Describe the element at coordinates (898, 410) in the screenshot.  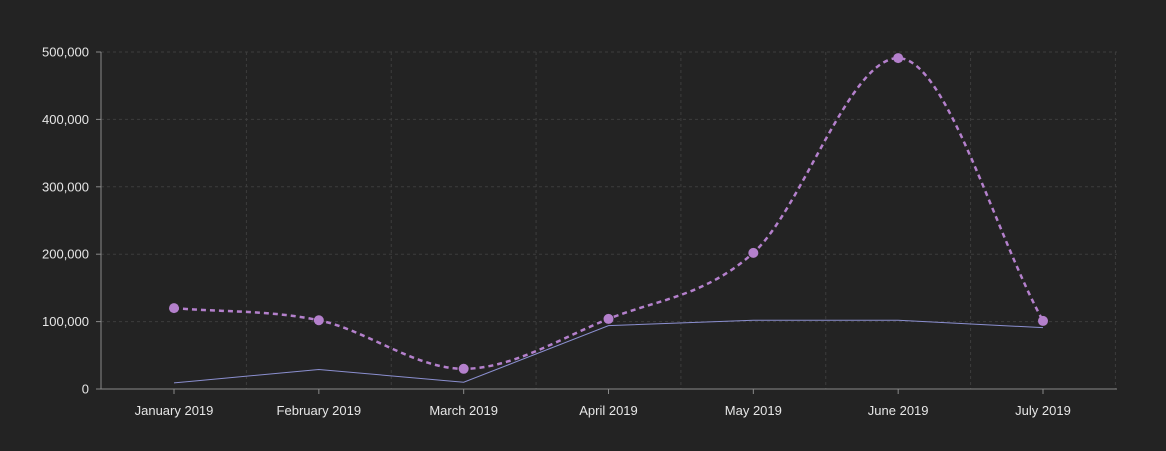
I see `x-tick-label: June 2019` at that location.